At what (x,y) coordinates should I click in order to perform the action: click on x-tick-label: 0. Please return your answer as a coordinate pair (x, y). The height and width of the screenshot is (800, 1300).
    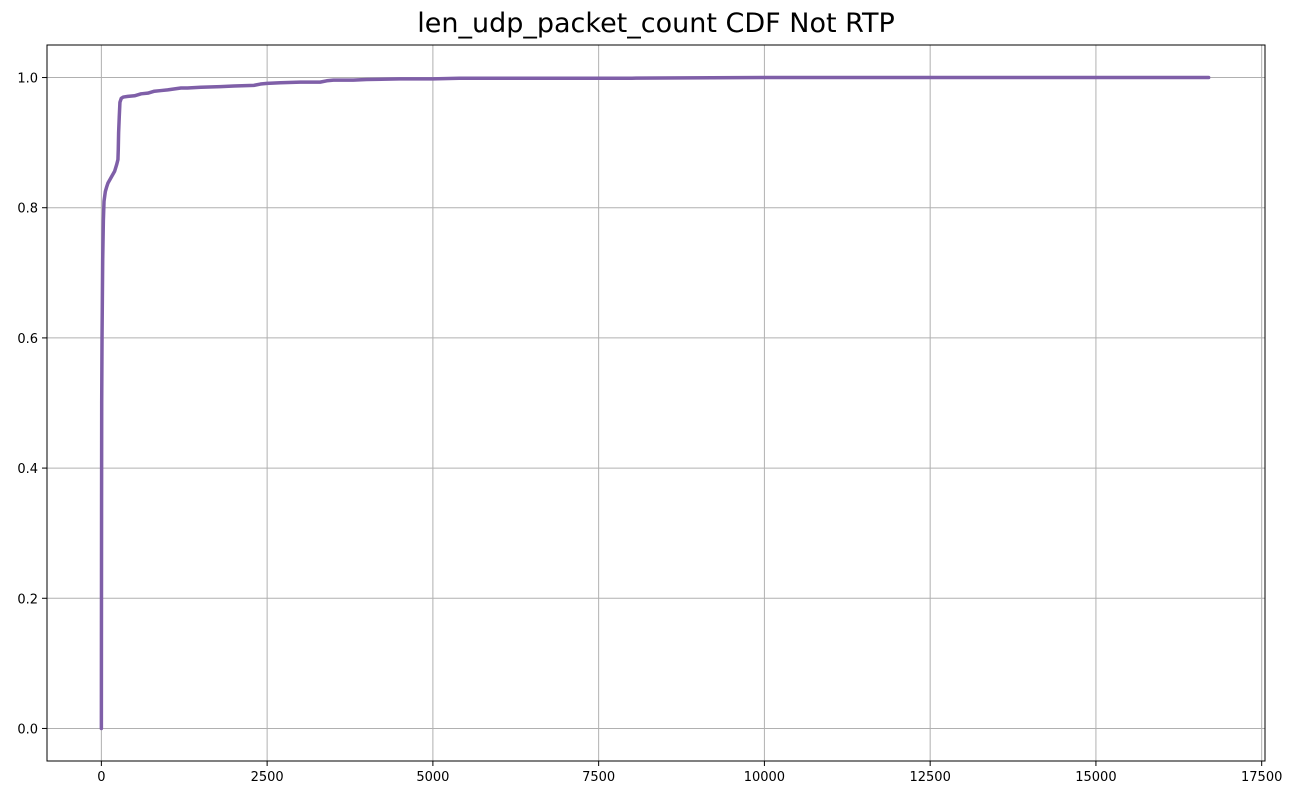
    Looking at the image, I should click on (101, 777).